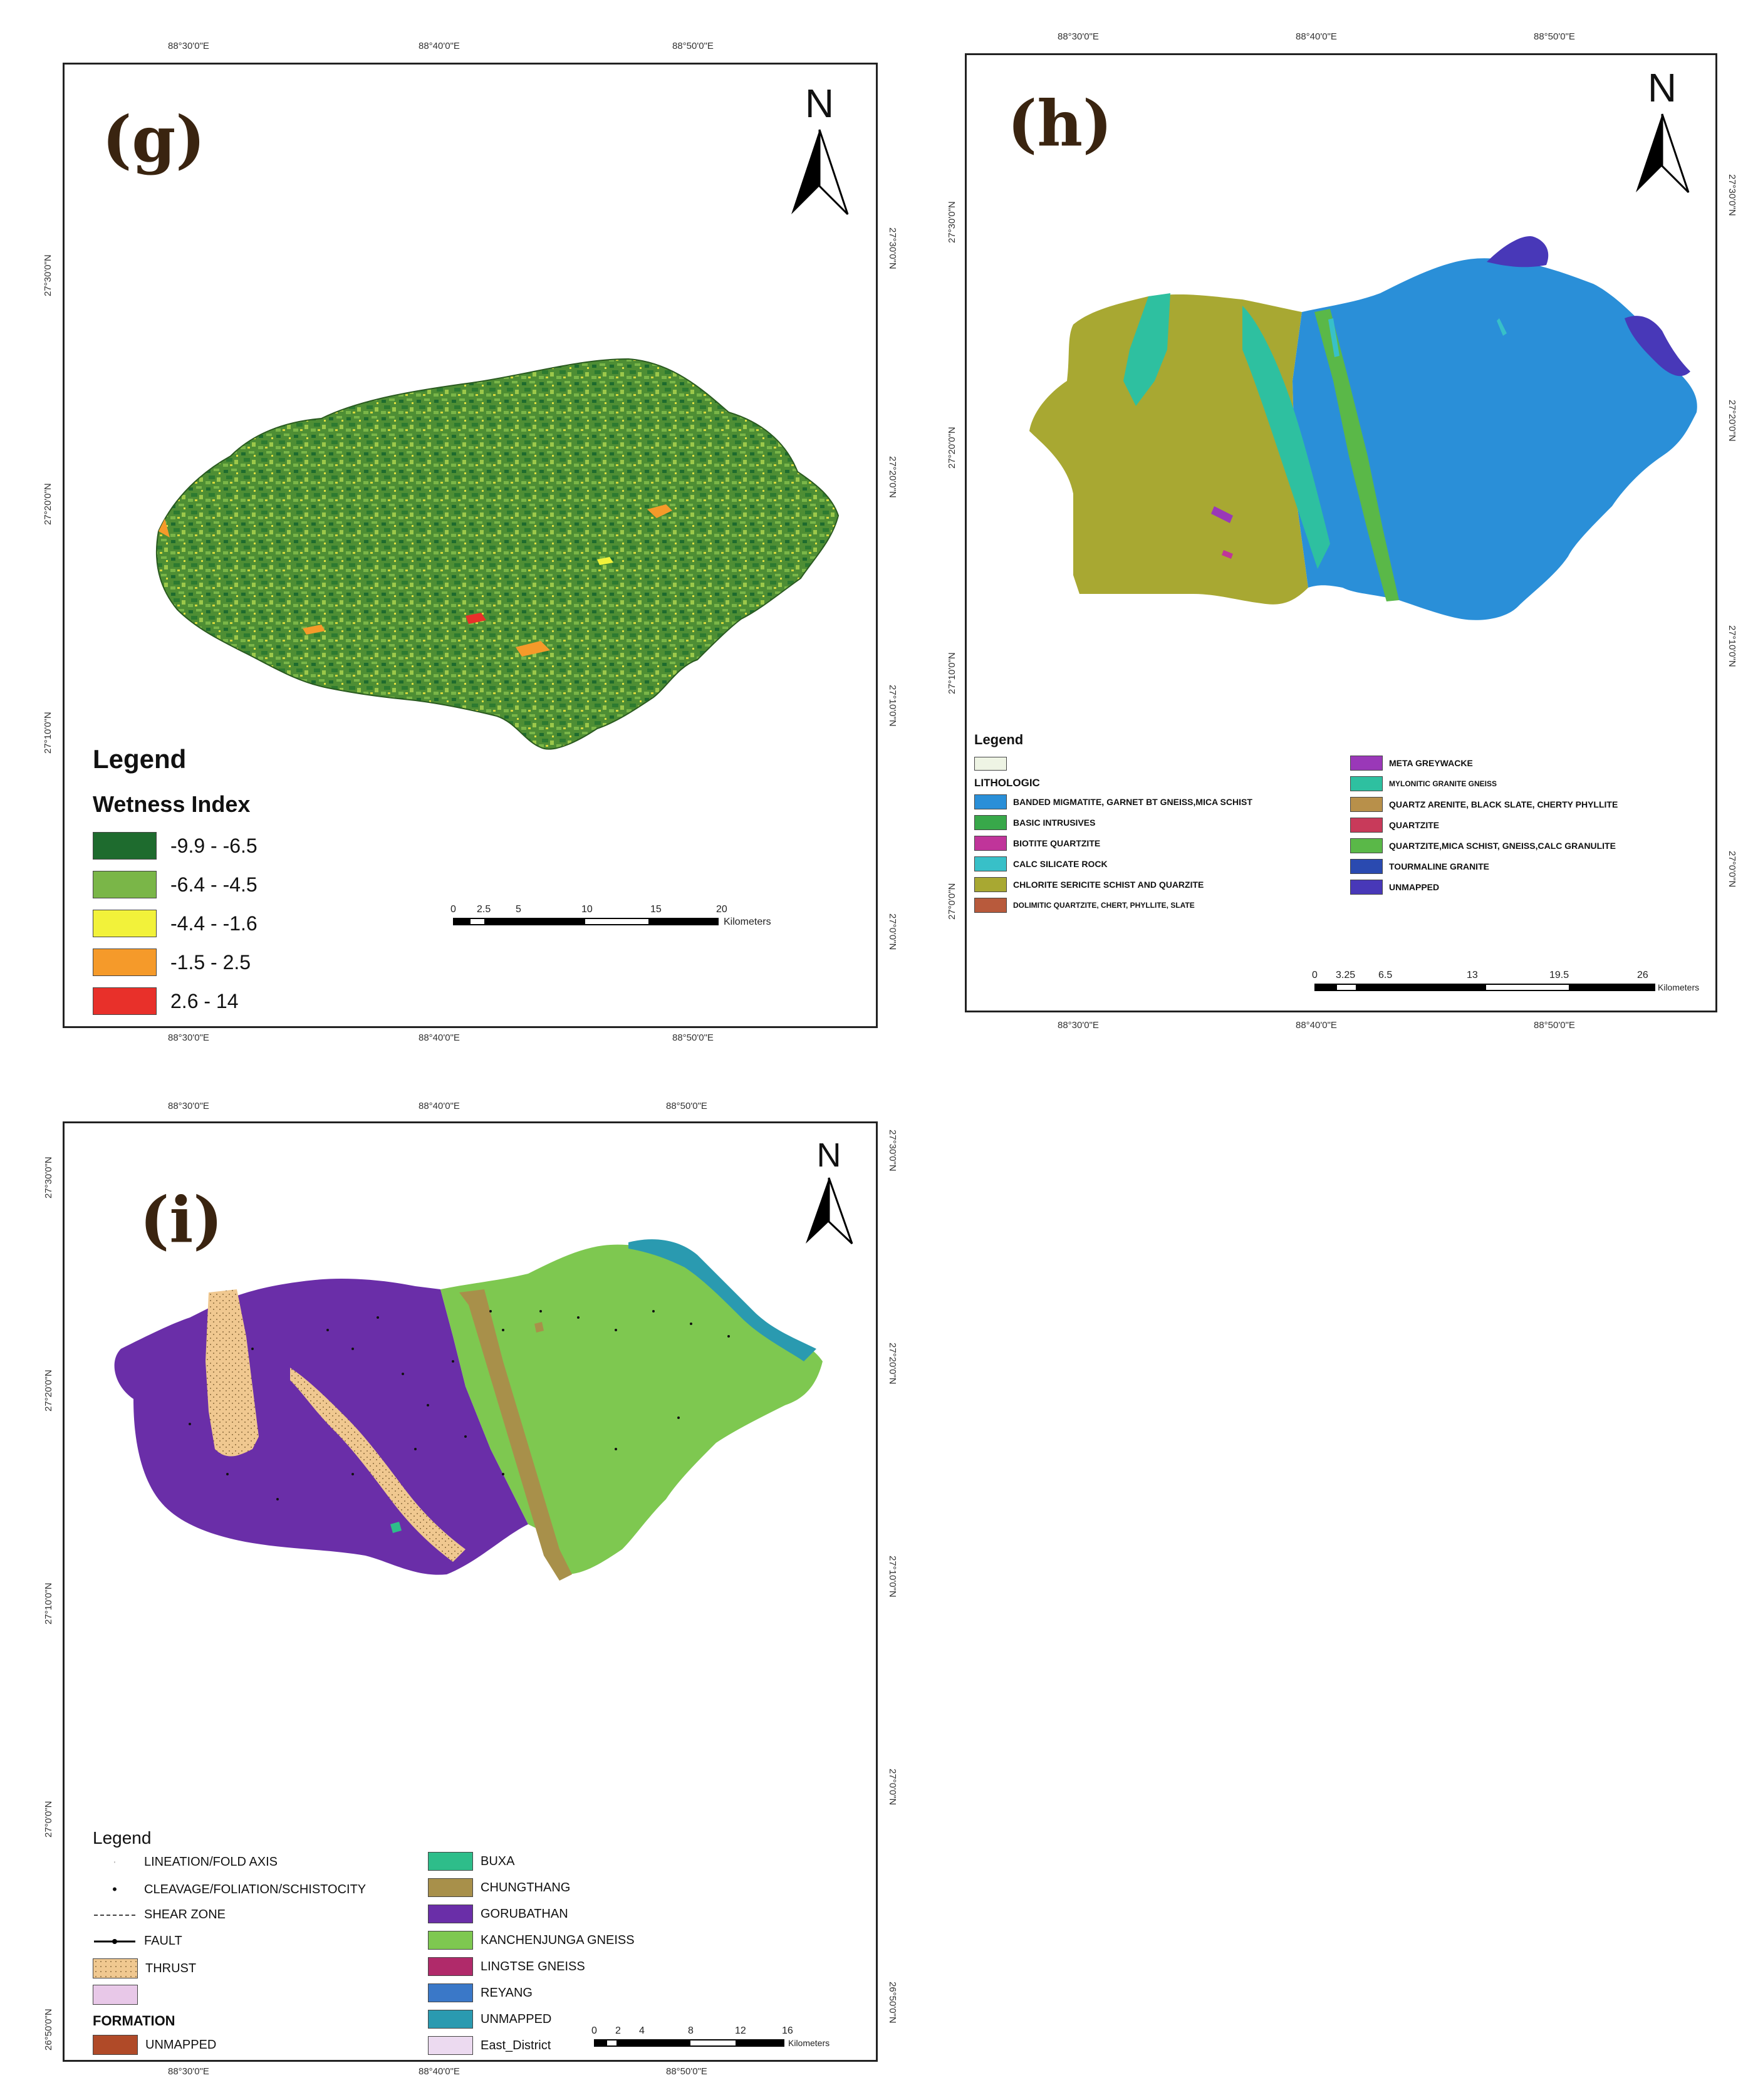 The width and height of the screenshot is (1753, 2100). What do you see at coordinates (137, 1941) in the screenshot?
I see `legend-item: FAULT` at bounding box center [137, 1941].